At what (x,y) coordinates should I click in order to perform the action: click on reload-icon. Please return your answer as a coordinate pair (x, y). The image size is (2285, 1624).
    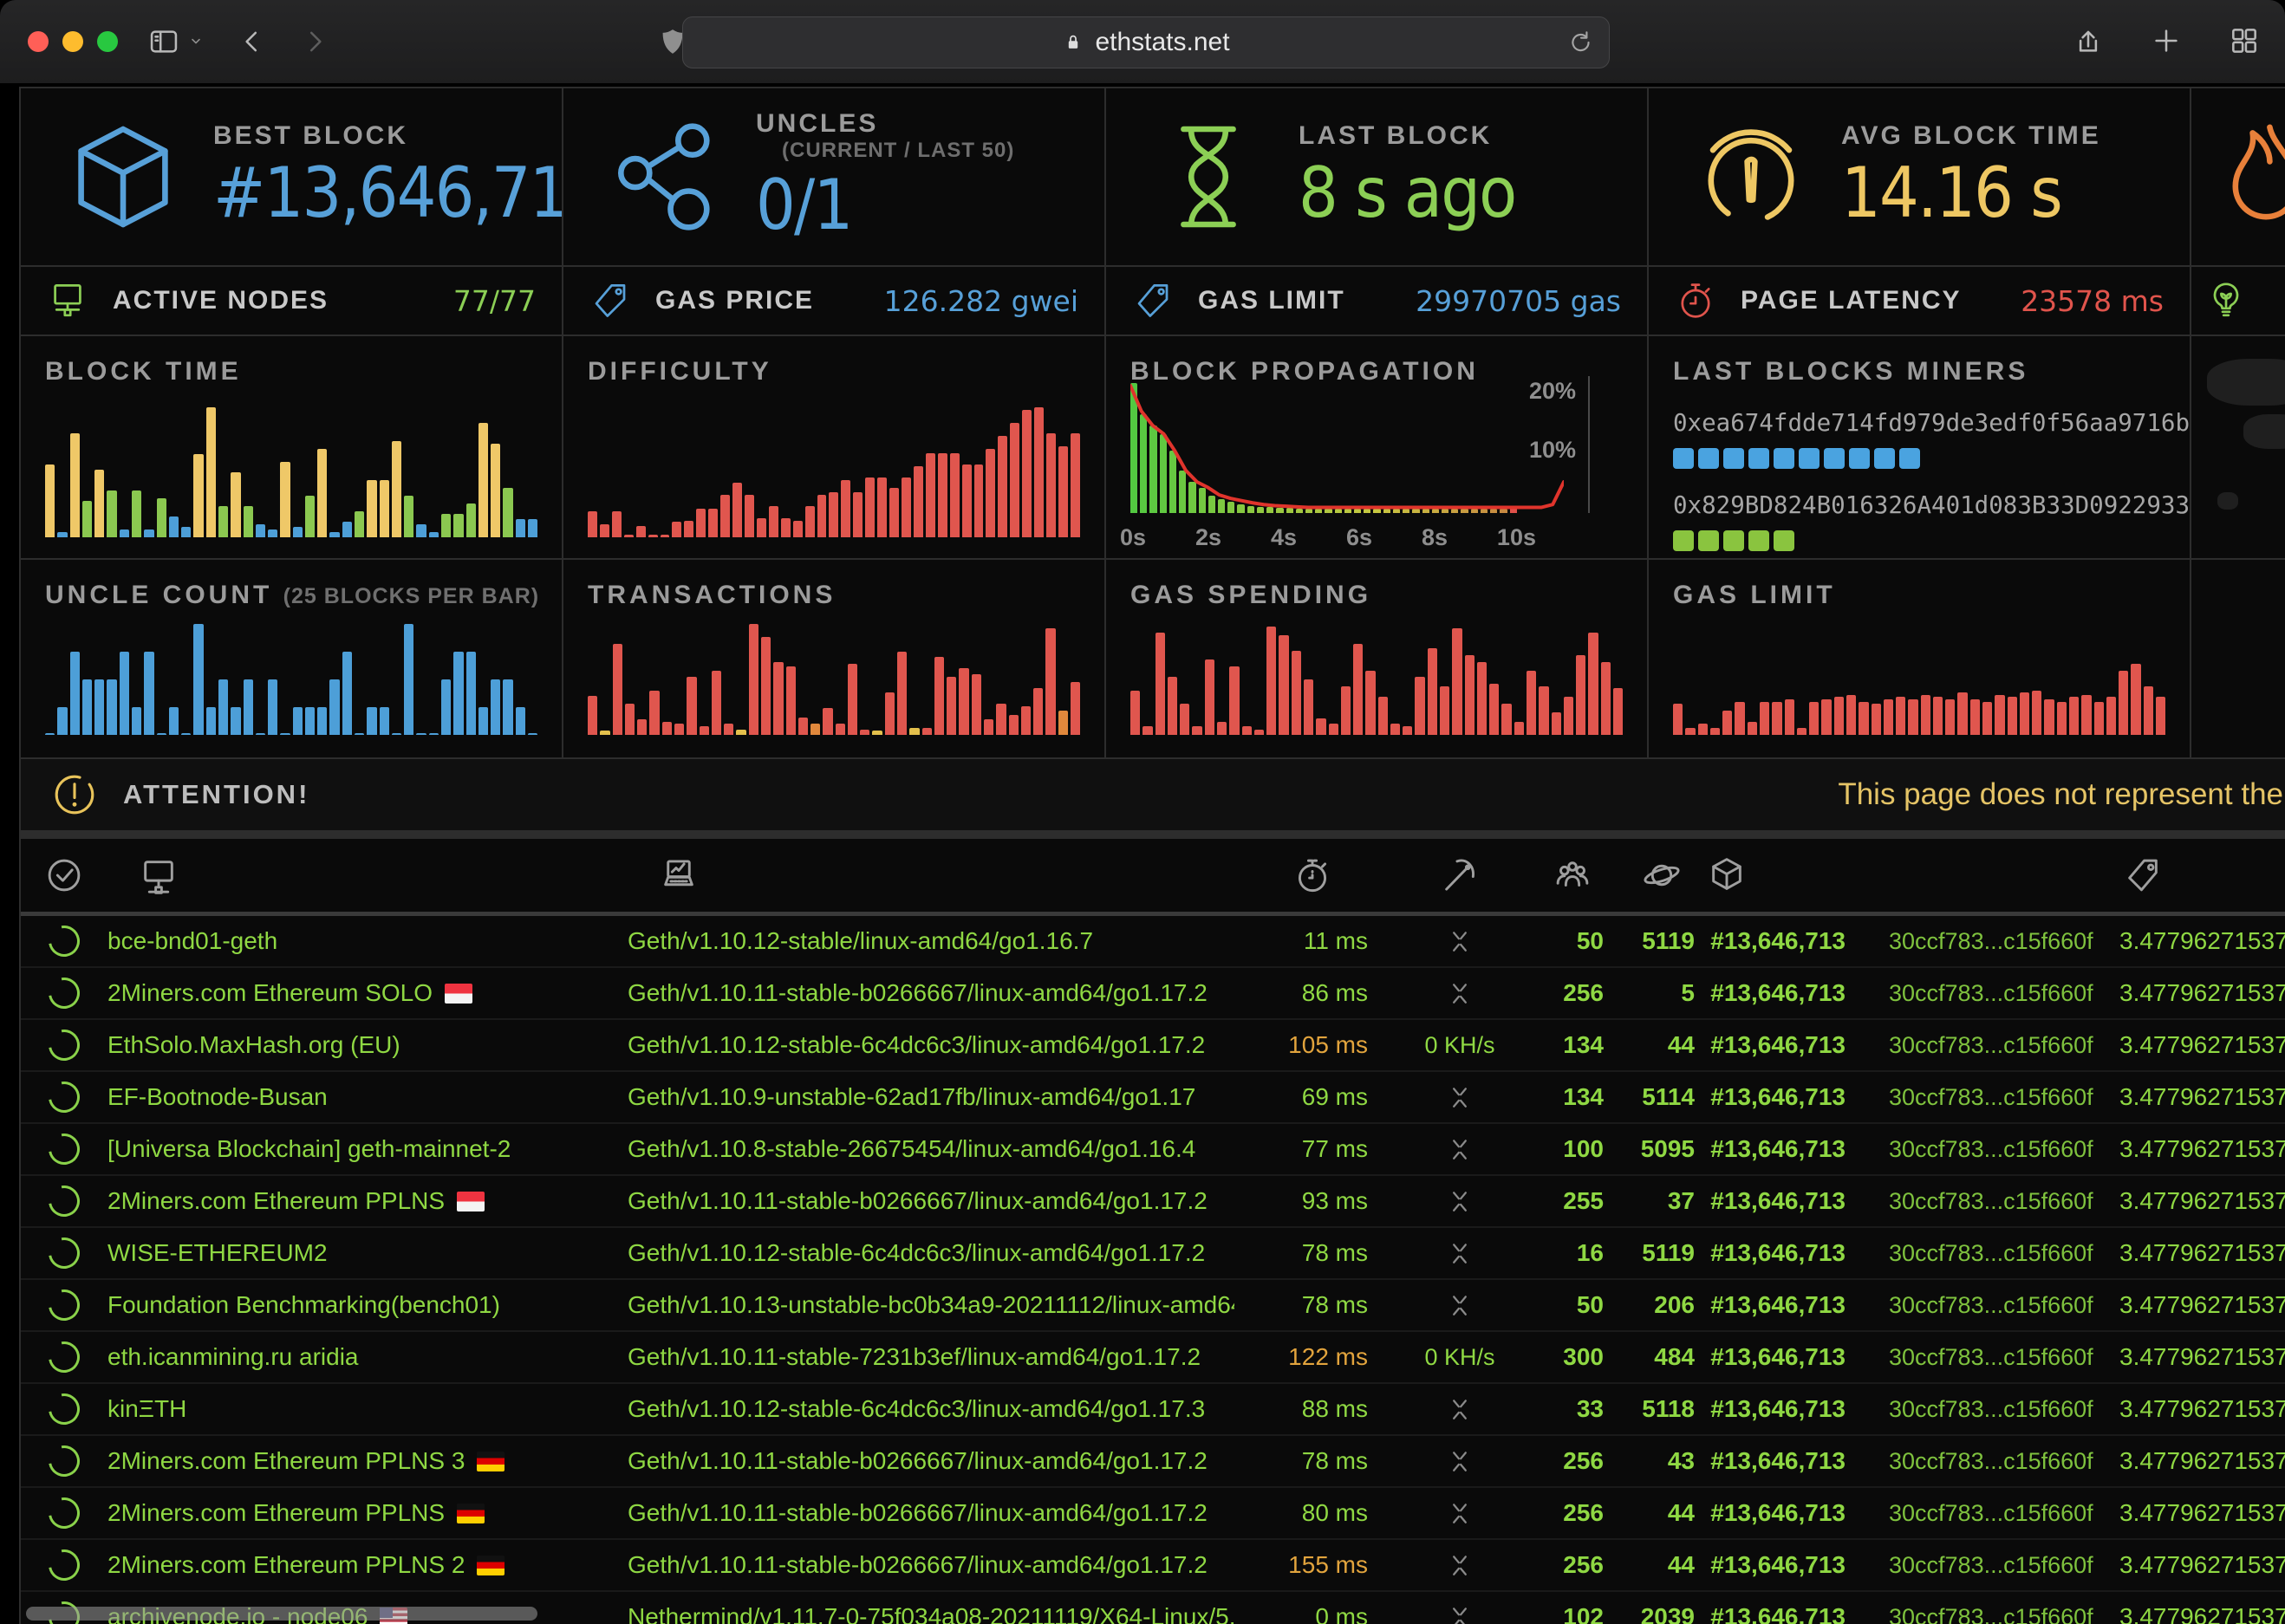
    Looking at the image, I should click on (1581, 42).